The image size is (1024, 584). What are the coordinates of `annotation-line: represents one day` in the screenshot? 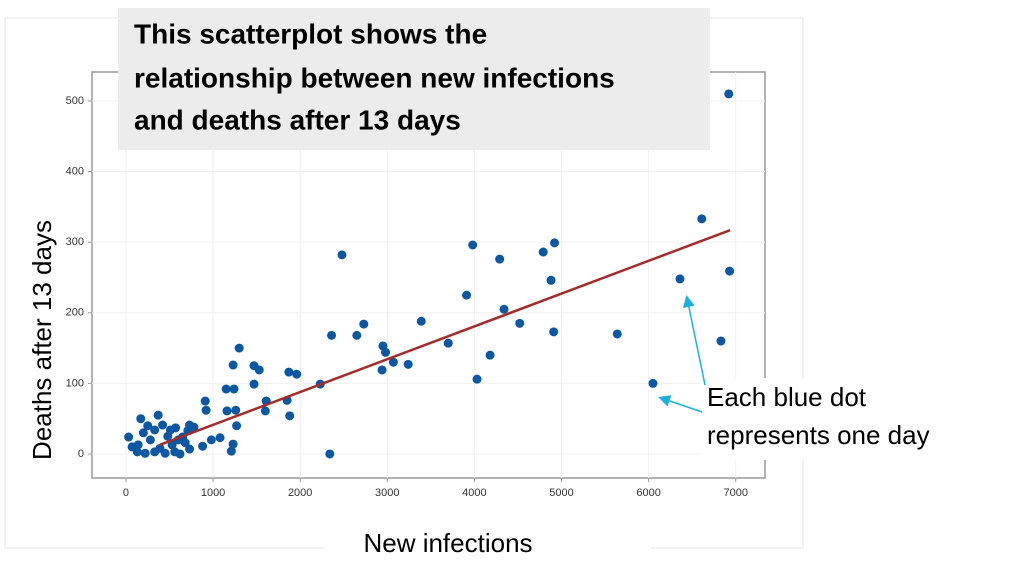 It's located at (818, 435).